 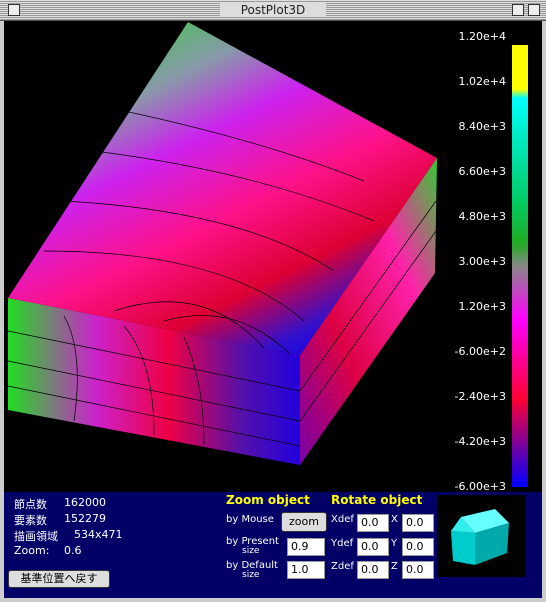 I want to click on colorbar-label: 1.02e+4, so click(x=482, y=81).